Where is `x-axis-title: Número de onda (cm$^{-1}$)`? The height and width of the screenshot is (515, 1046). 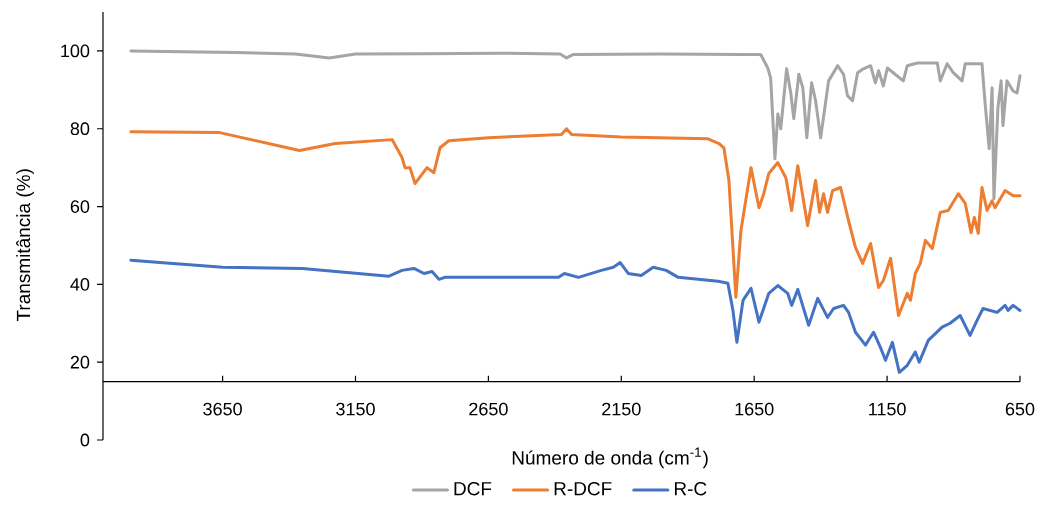
x-axis-title: Número de onda (cm$^{-1}$) is located at coordinates (610, 458).